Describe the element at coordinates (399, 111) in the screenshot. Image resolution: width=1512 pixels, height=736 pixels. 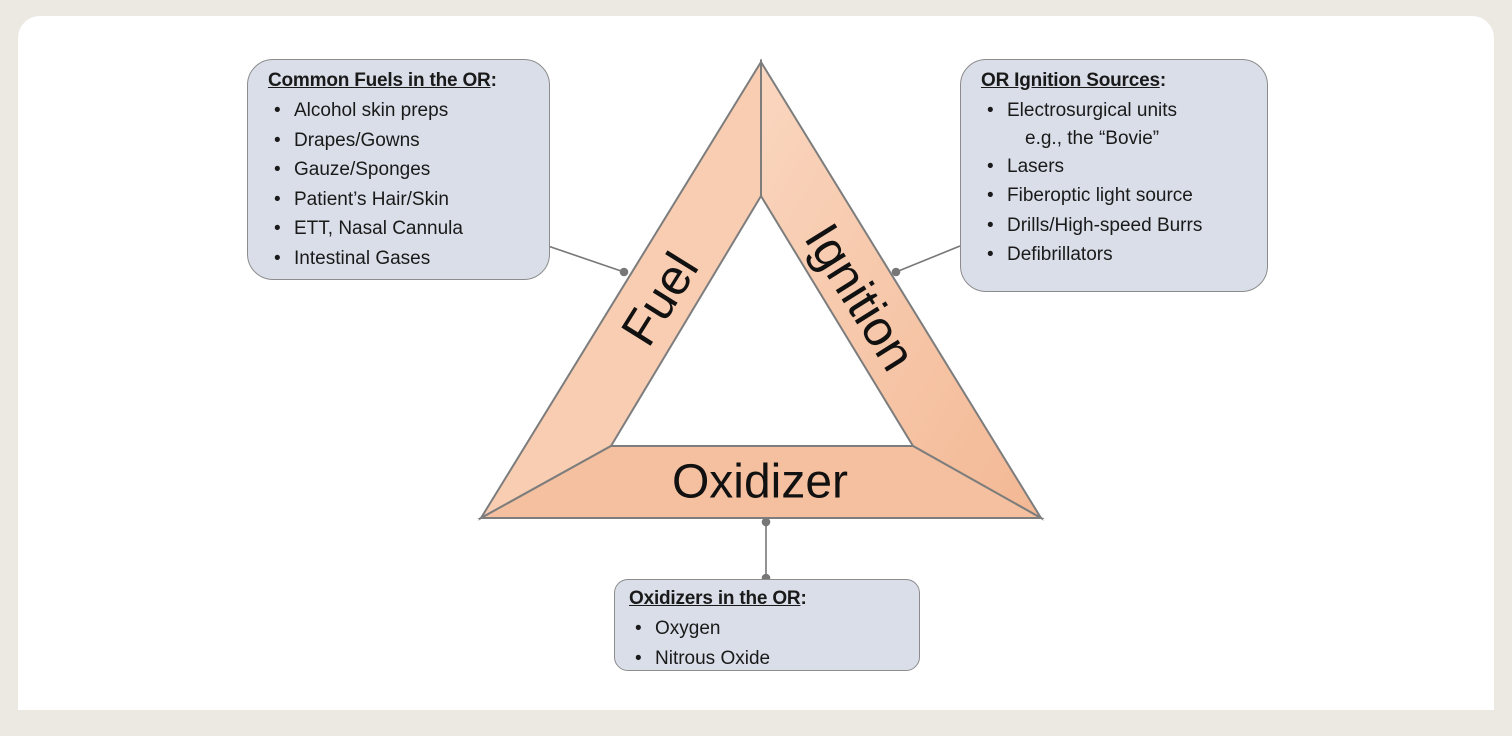
I see `list-item: Alcohol skin preps` at that location.